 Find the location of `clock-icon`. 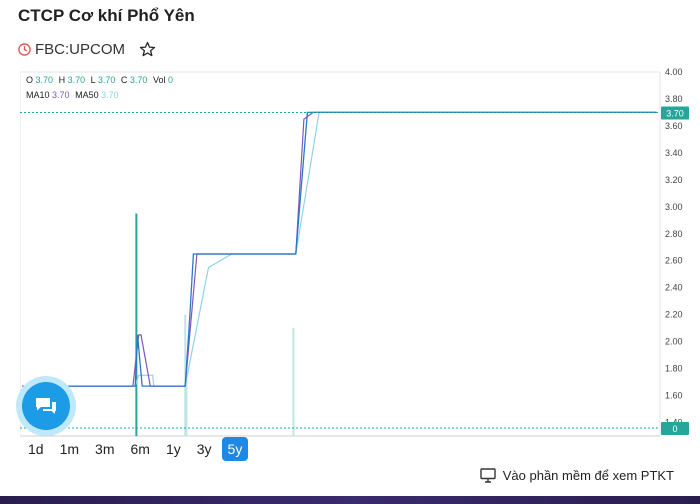

clock-icon is located at coordinates (24, 49).